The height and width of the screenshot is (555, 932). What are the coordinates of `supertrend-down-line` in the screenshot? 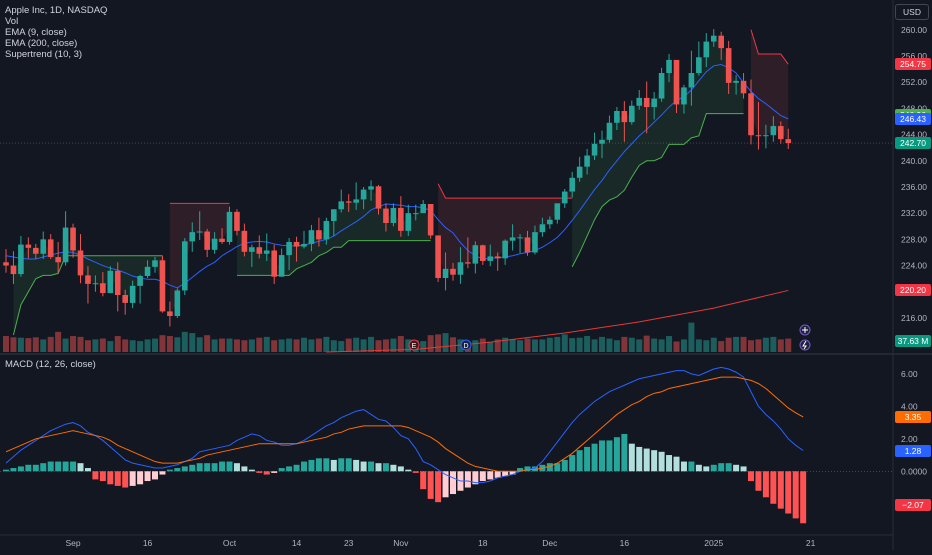 It's located at (769, 47).